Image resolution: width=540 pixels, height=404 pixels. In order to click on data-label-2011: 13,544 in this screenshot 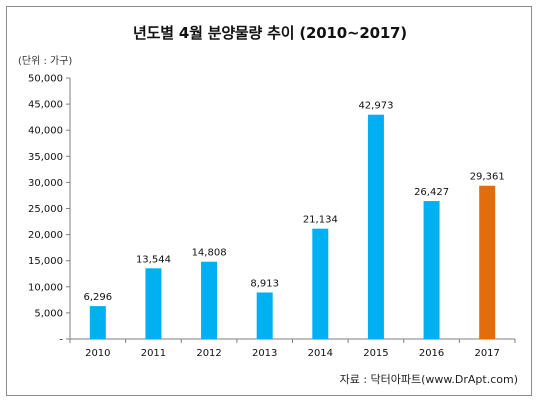, I will do `click(153, 259)`.